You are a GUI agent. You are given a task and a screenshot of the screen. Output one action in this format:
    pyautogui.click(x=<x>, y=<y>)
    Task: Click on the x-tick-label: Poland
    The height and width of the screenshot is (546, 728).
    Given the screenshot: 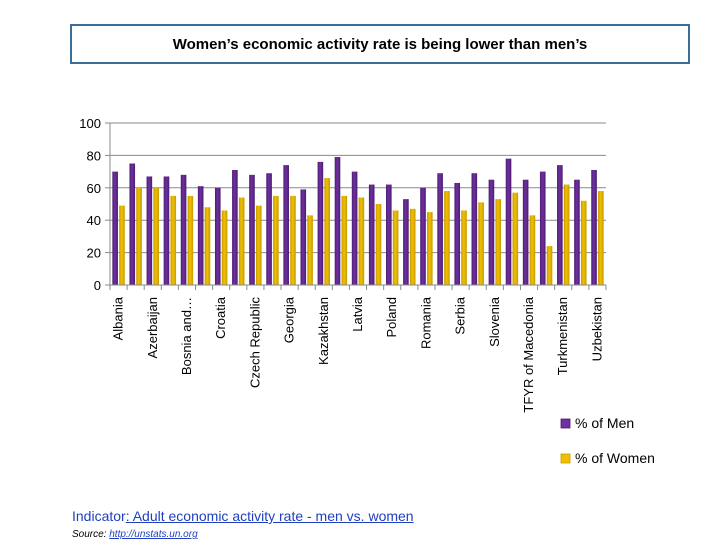 What is the action you would take?
    pyautogui.click(x=391, y=317)
    